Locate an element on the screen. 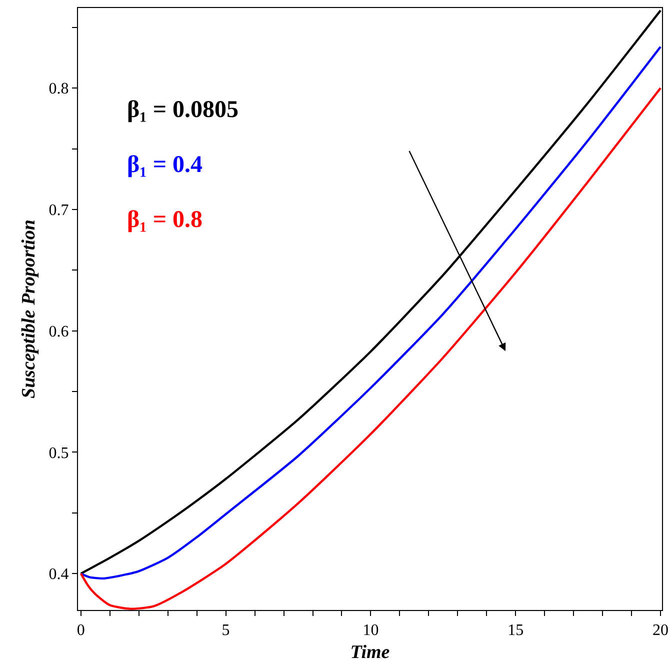 This screenshot has height=670, width=669. y-axis-title: Susceptible Proportion is located at coordinates (29, 309).